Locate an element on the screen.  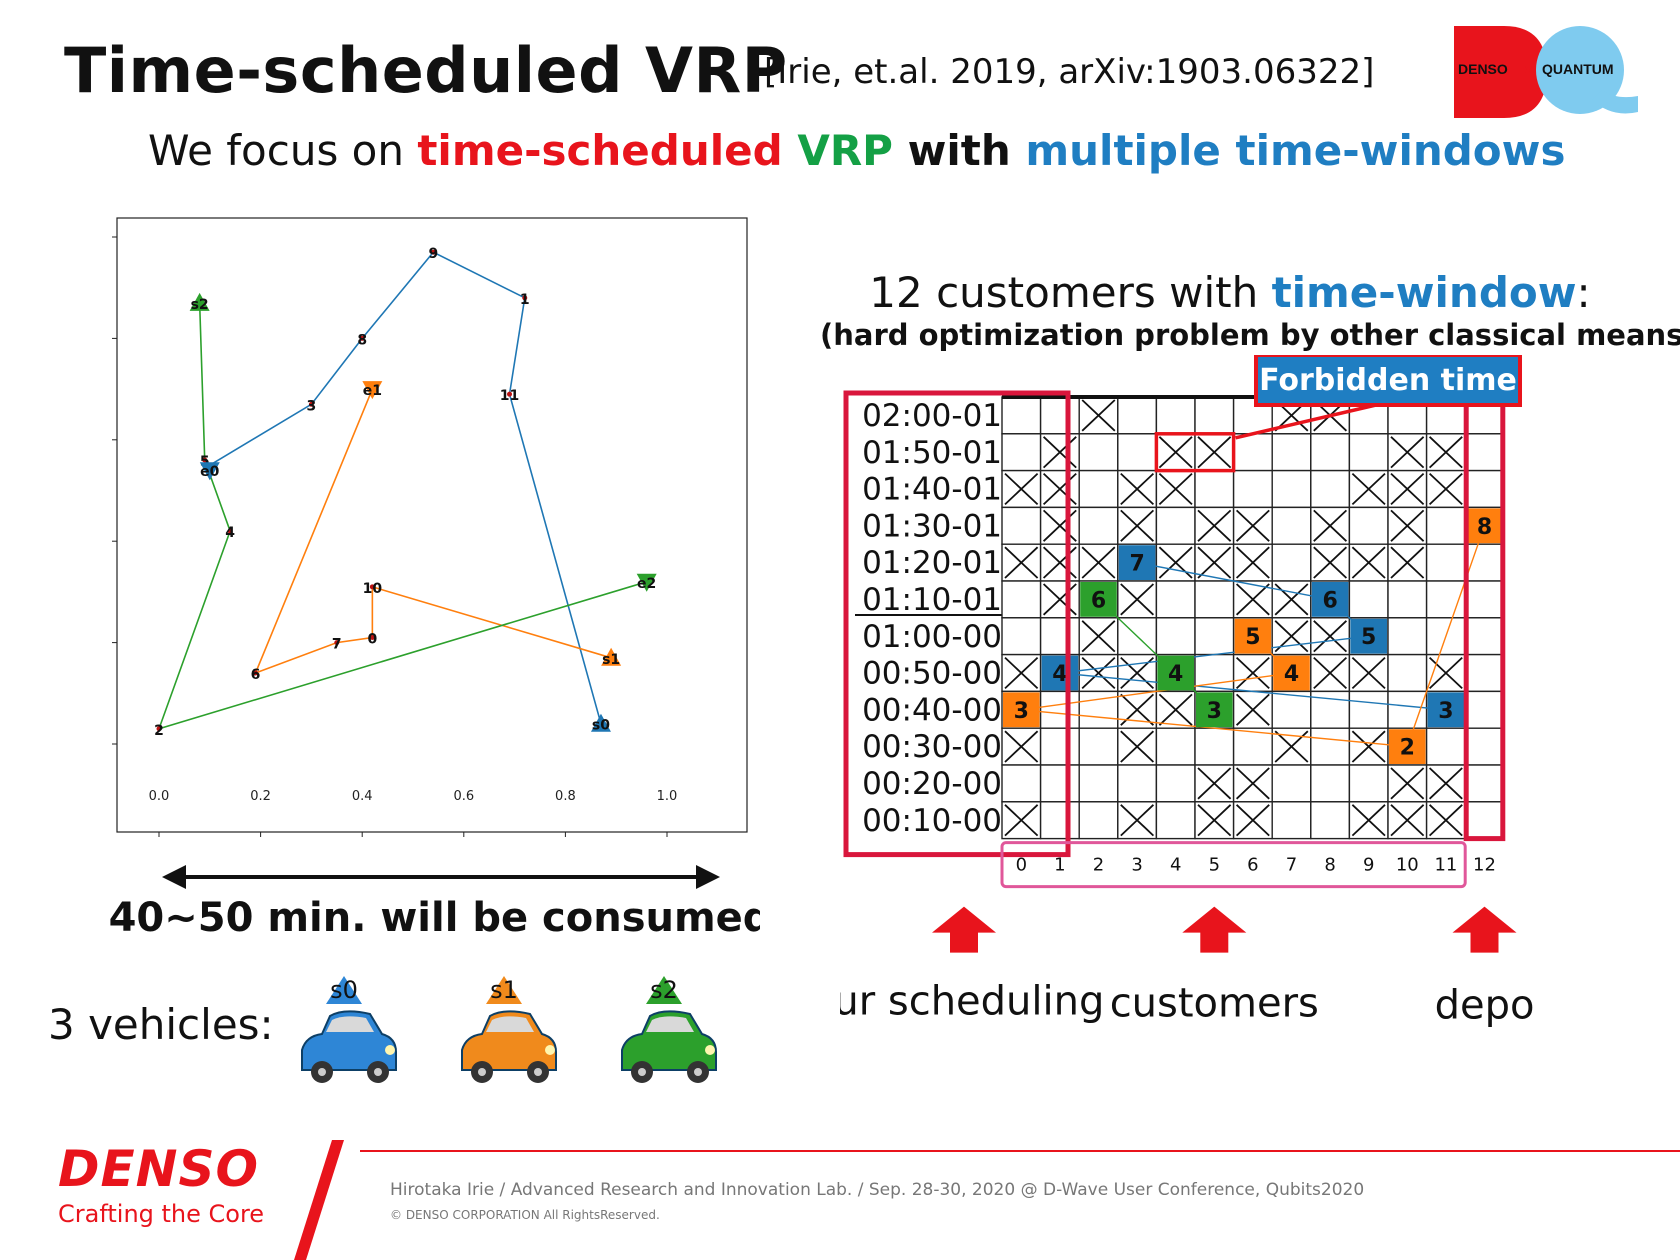
reference-citation: [Irie, et.al. 2019, arXiv:1903.06322] is located at coordinates (1069, 72).